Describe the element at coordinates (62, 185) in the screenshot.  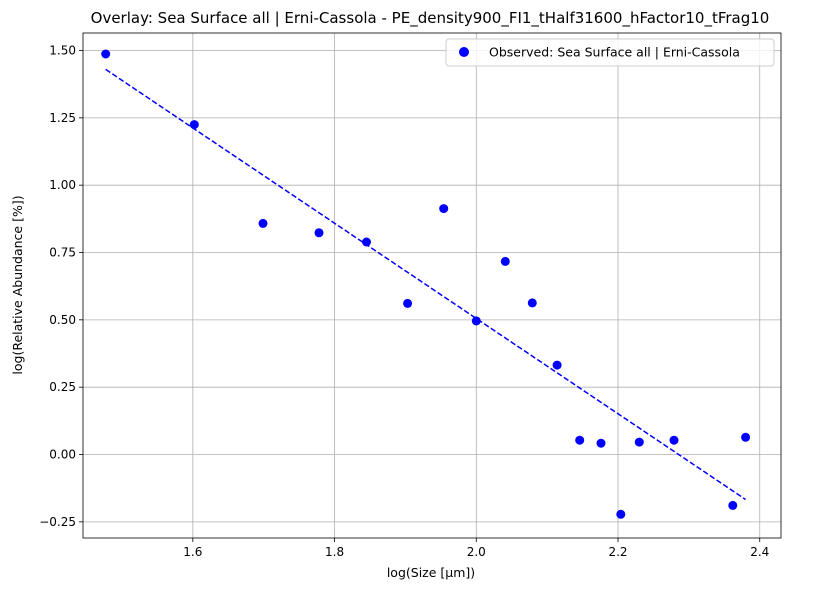
I see `y-tick-label: 1.00` at that location.